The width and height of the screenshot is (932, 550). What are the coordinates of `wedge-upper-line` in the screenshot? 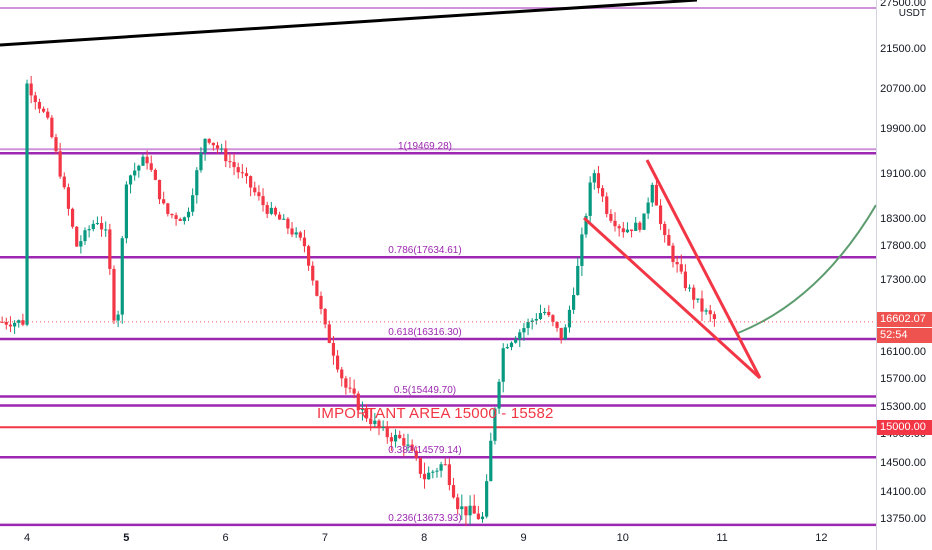 It's located at (703, 269).